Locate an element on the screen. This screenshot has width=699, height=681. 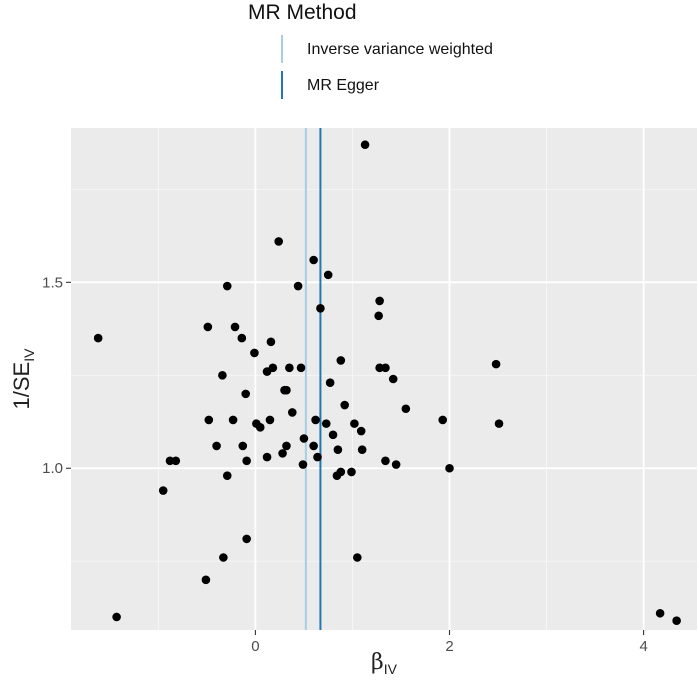
legend-title: MR Method is located at coordinates (302, 12).